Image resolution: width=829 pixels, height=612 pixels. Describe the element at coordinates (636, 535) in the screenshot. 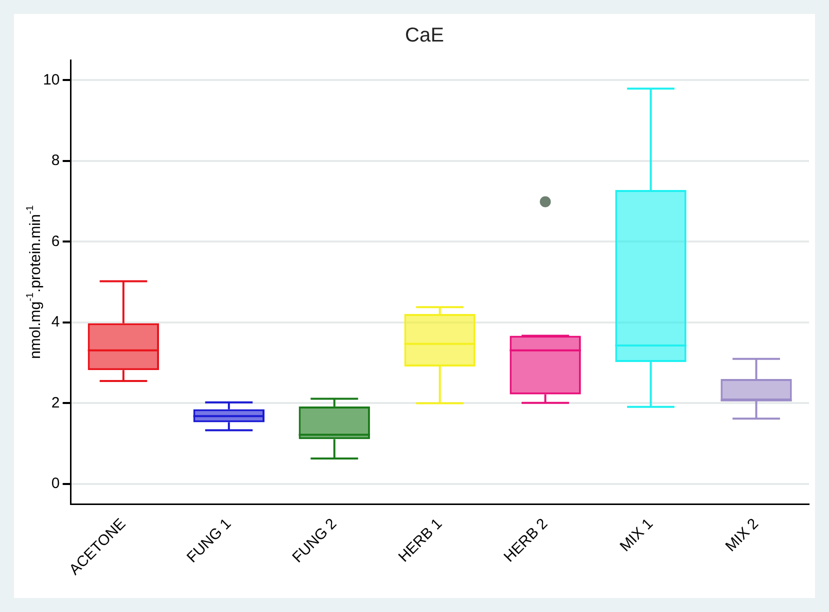

I see `x-tick-label: MIX 1` at that location.